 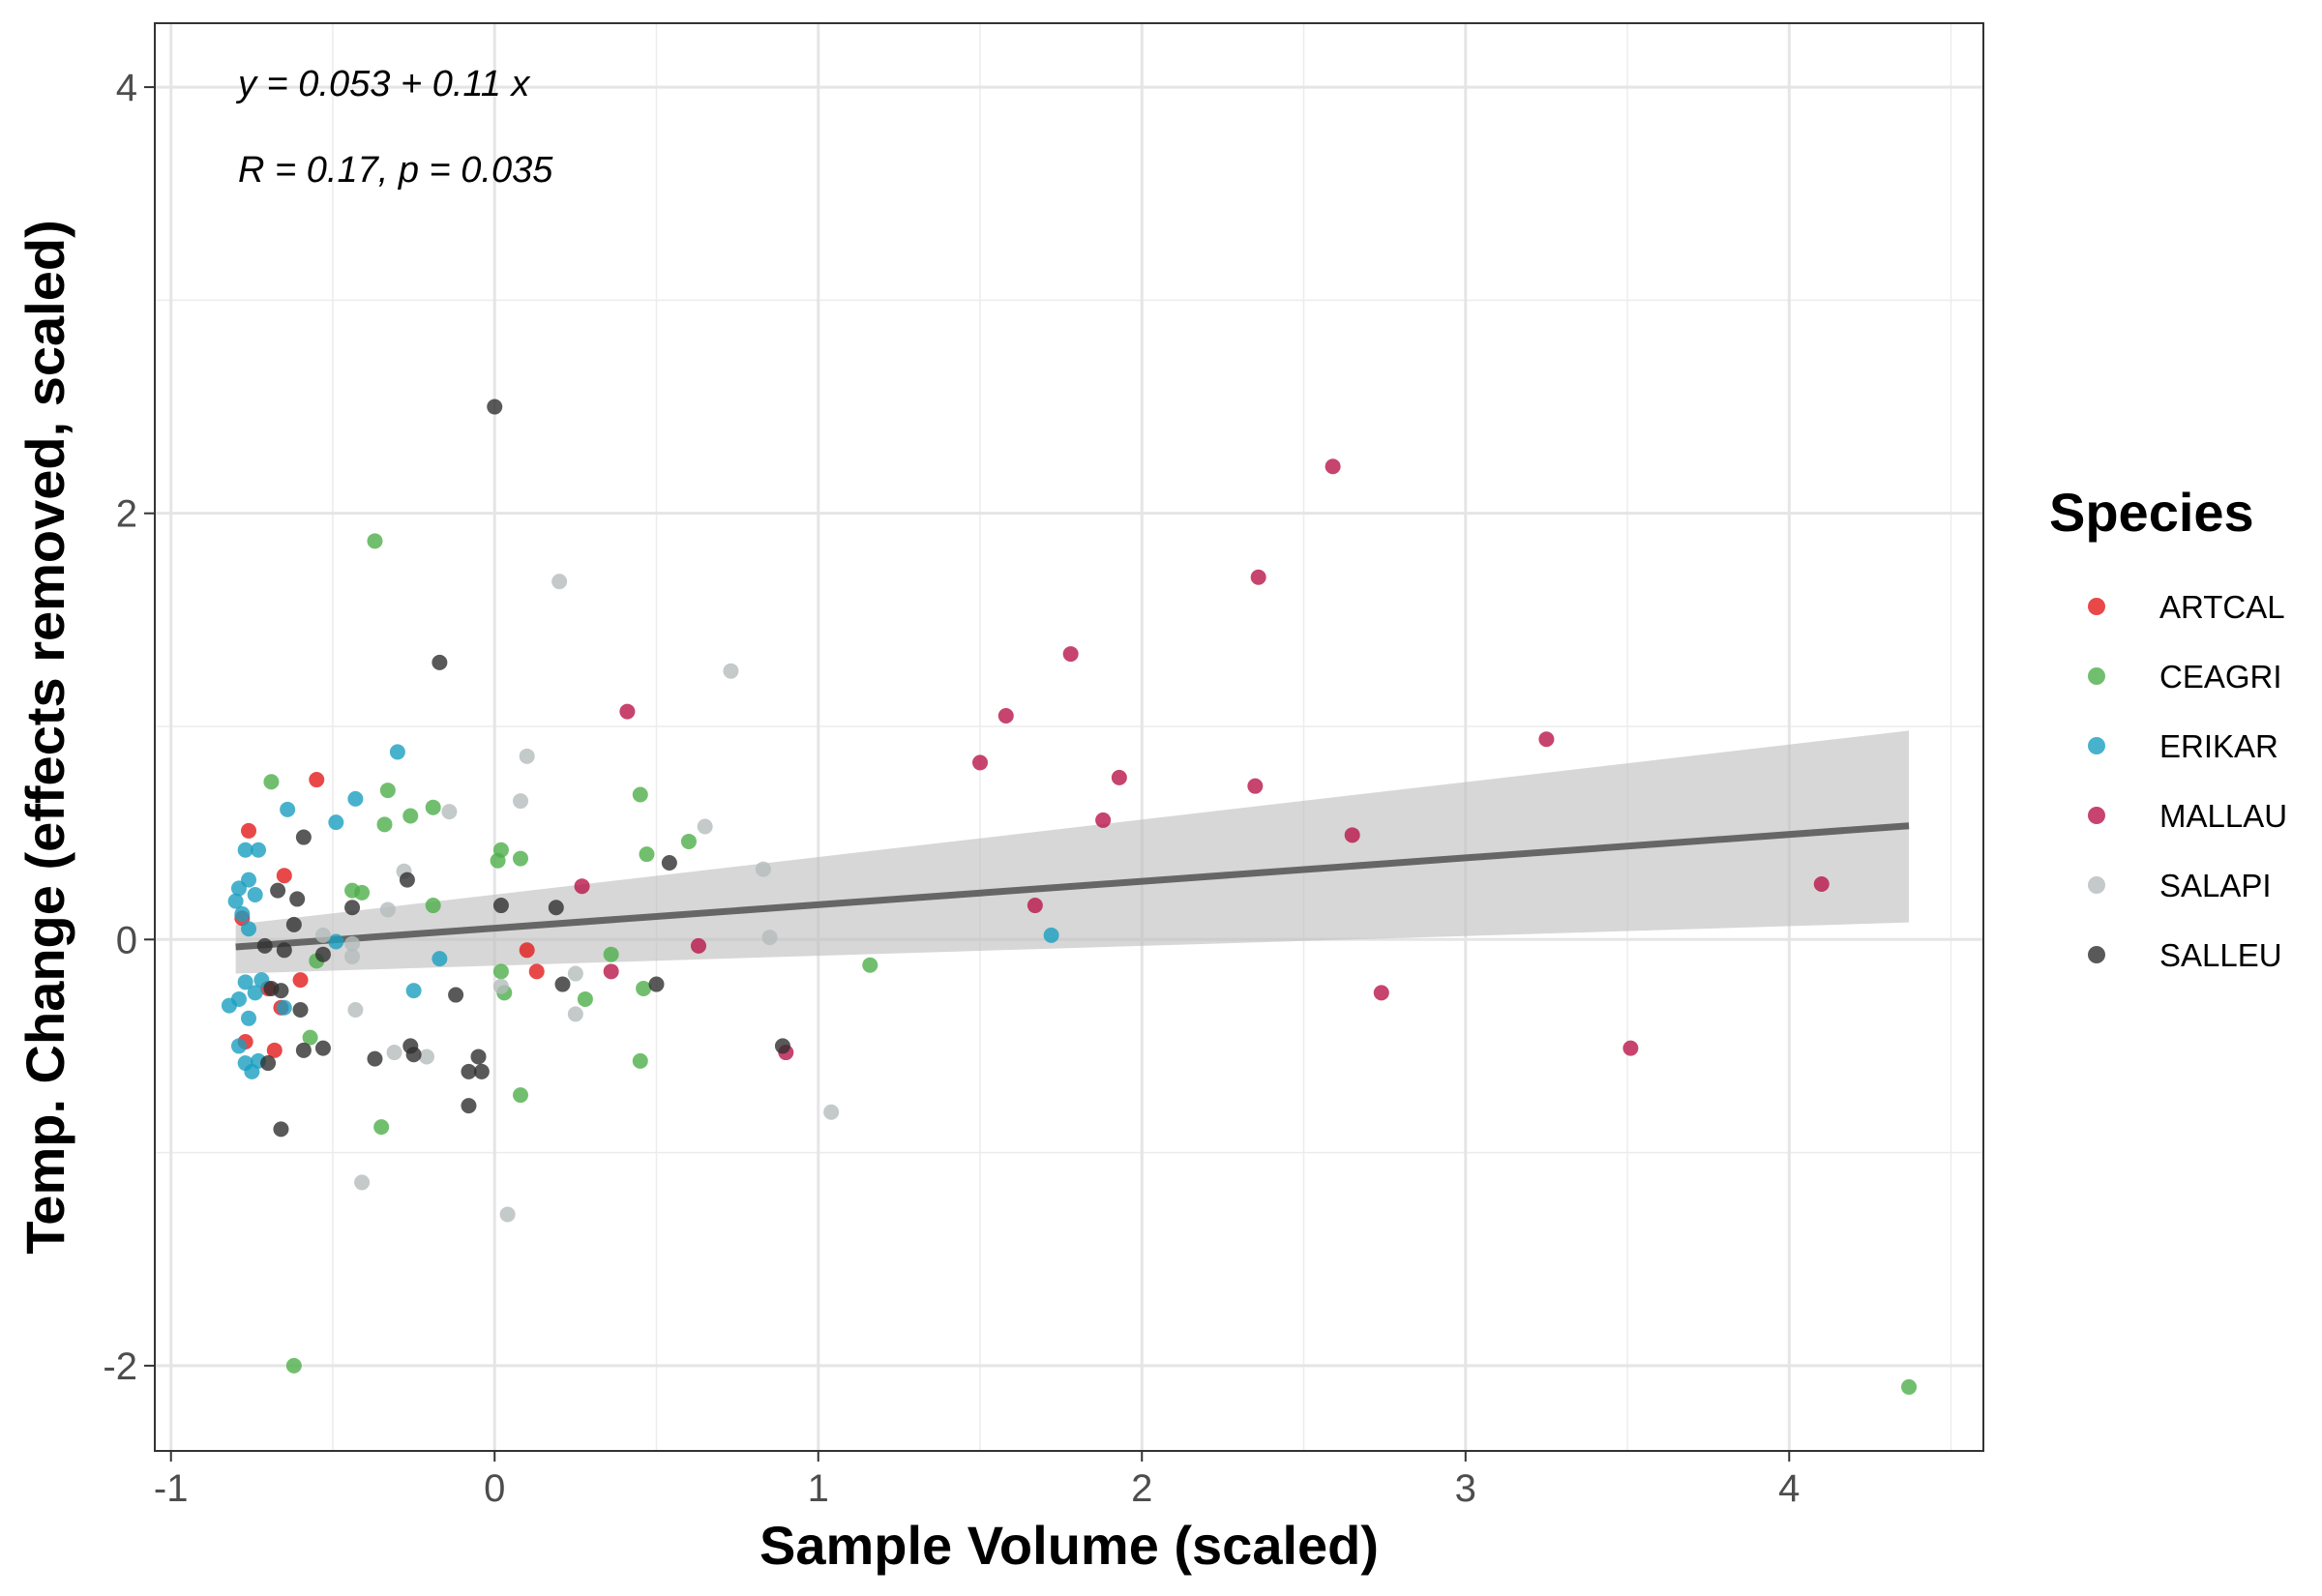 I want to click on legend-label-ceagri: CEAGRI, so click(x=2220, y=677).